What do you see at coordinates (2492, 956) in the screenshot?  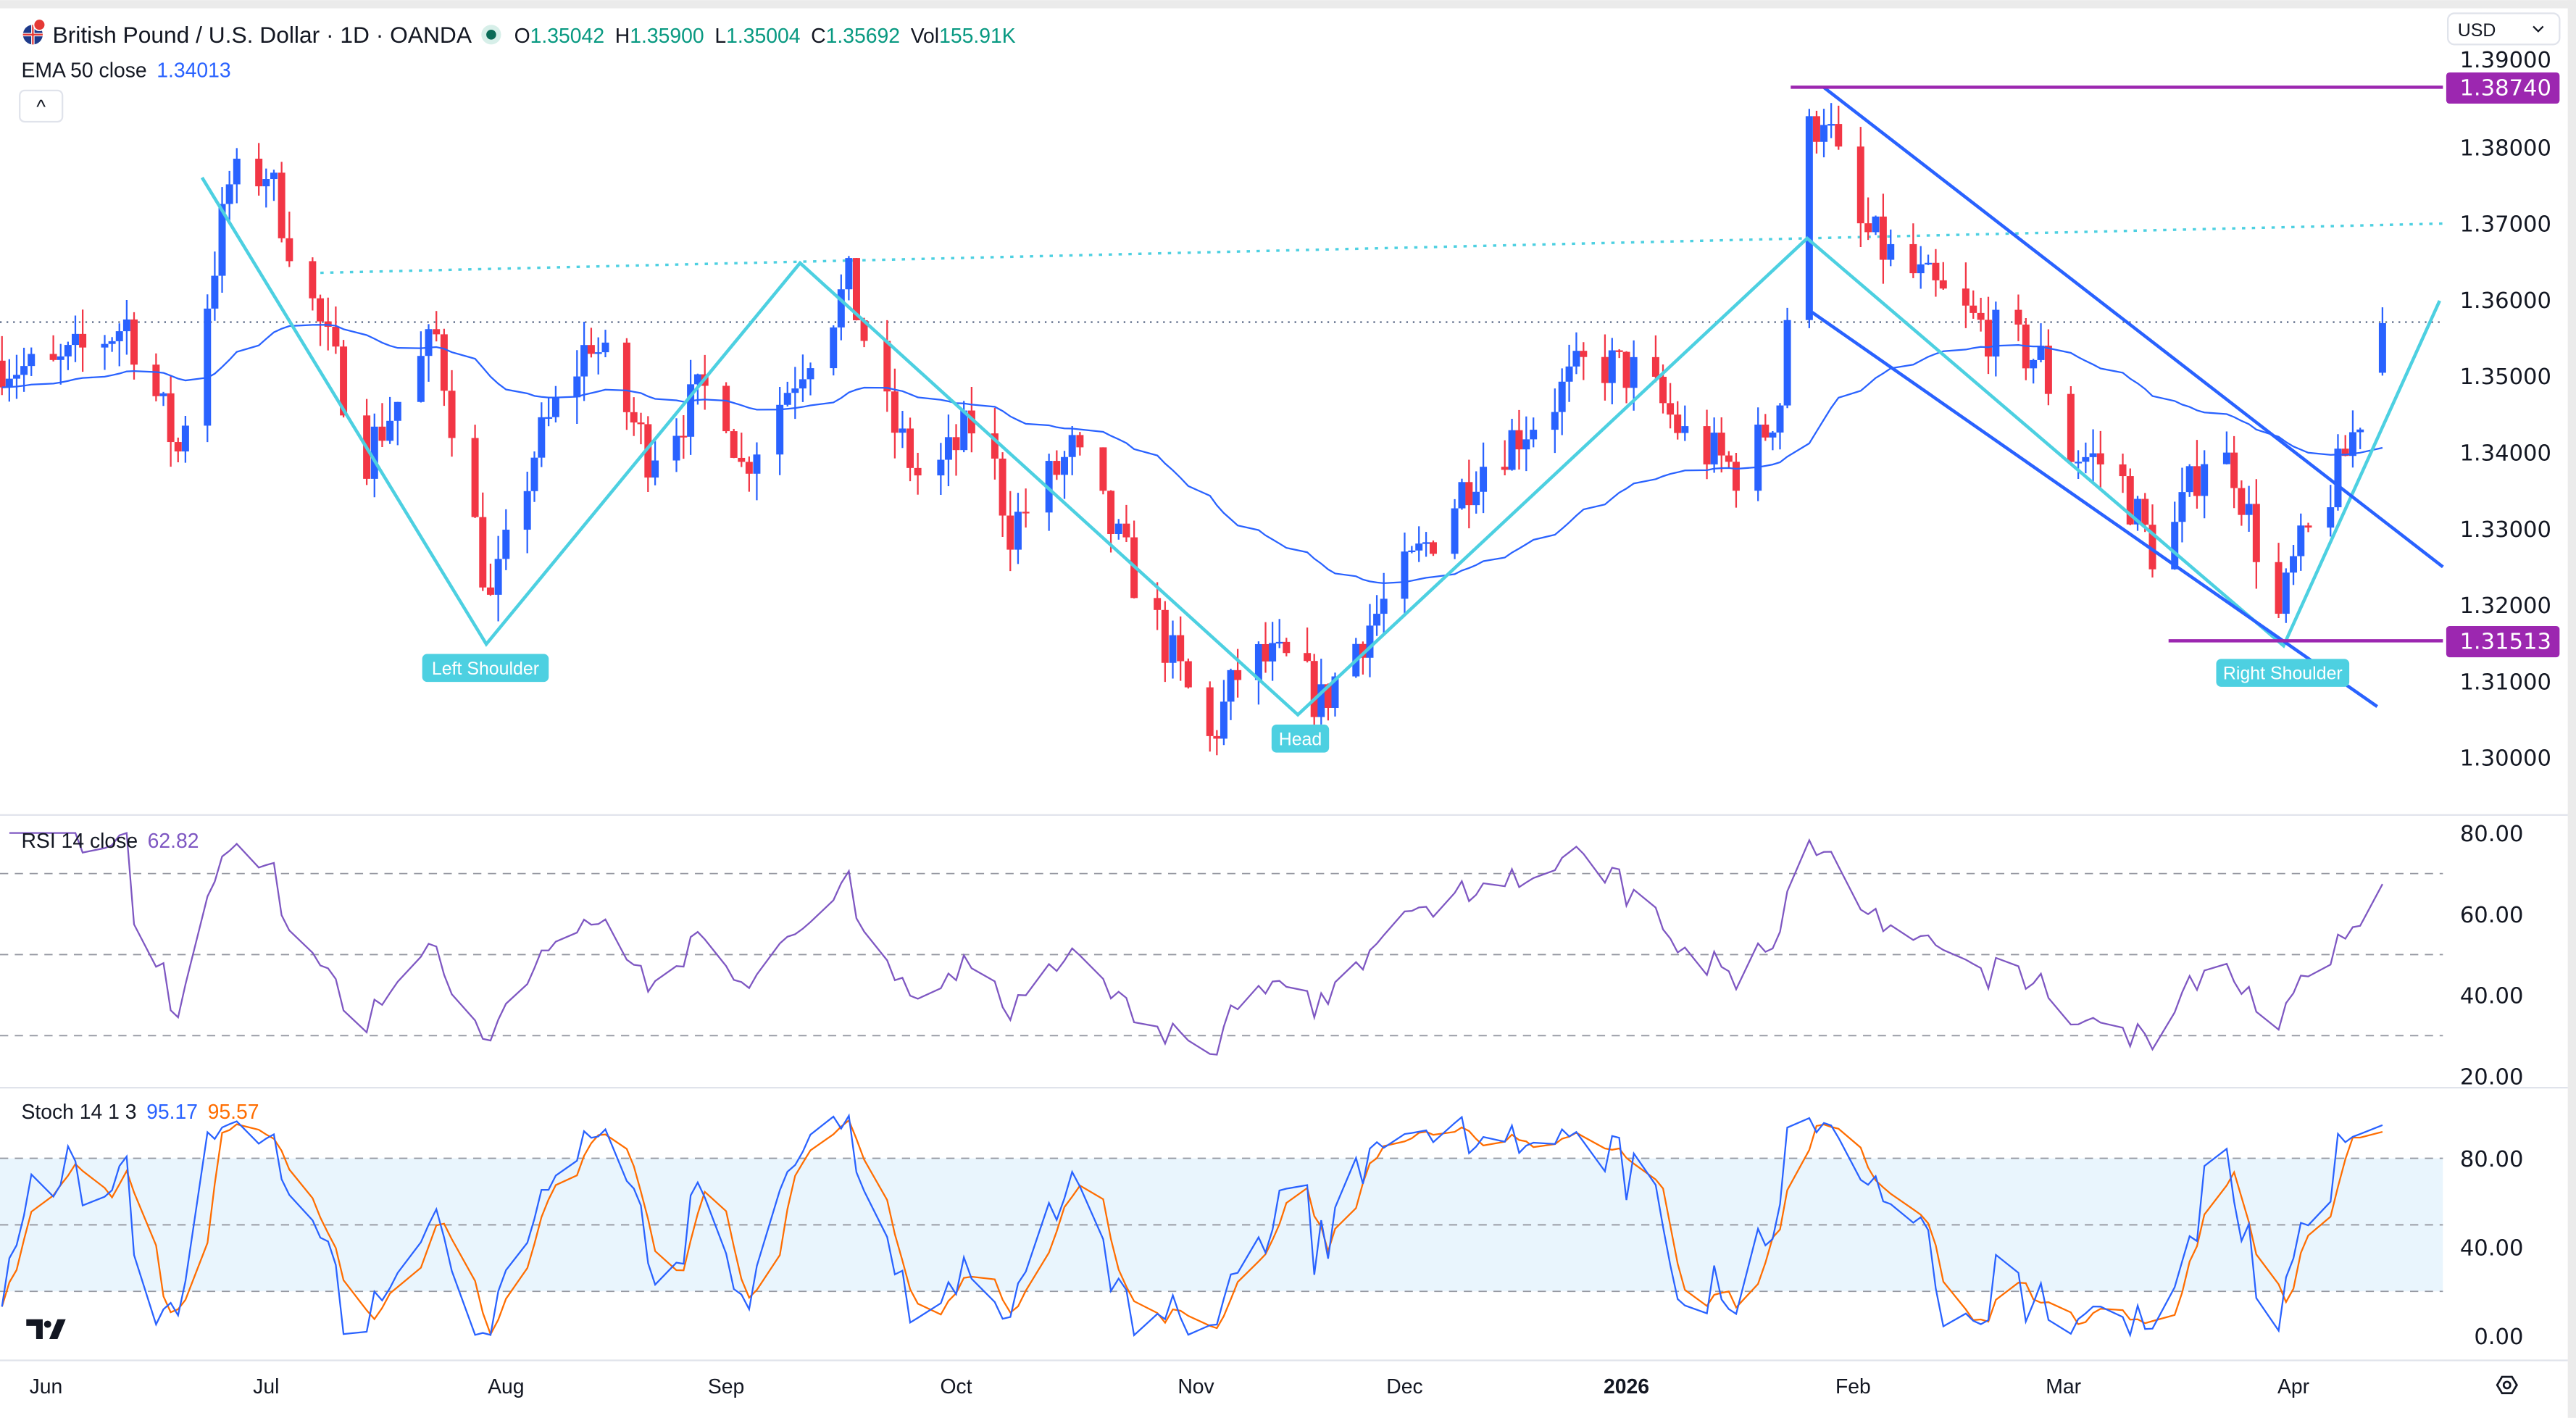 I see `rsi-axis: 80.00 60.00 40.00 20.00` at bounding box center [2492, 956].